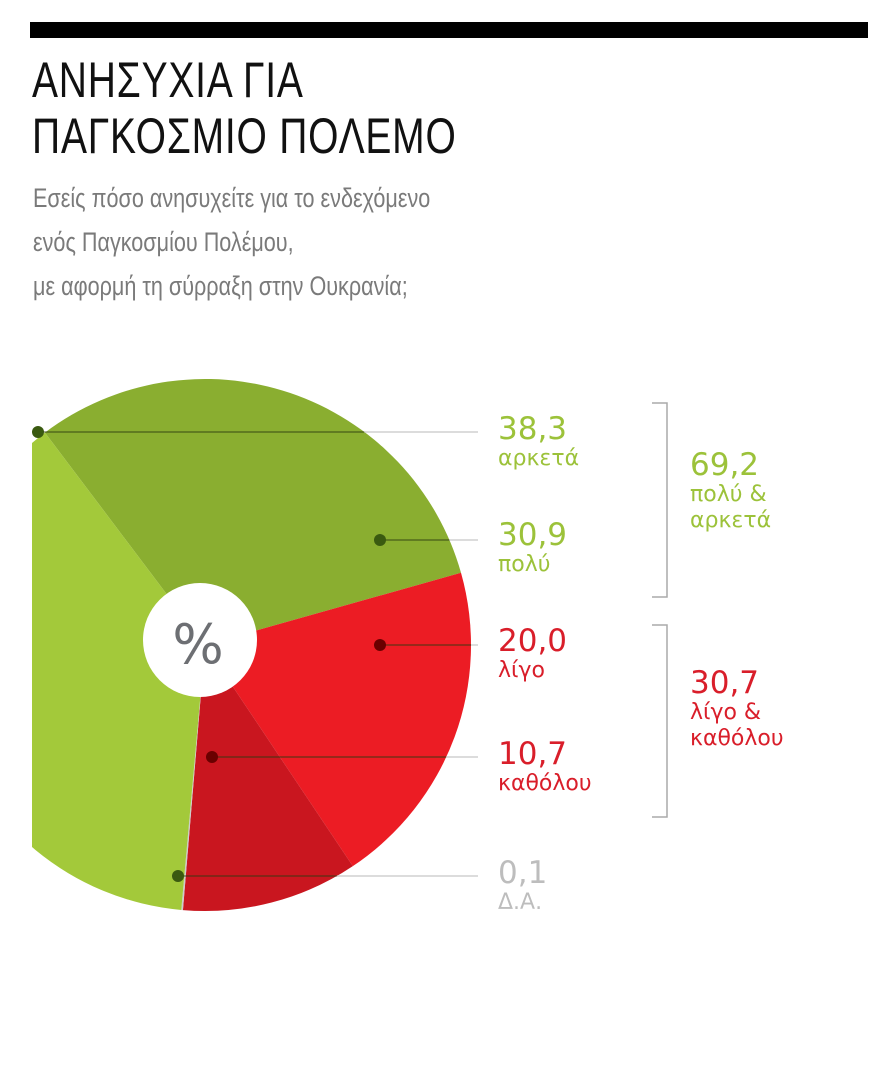 This screenshot has width=880, height=1073. Describe the element at coordinates (267, 778) in the screenshot. I see `pie-slice-καθόλου` at that location.